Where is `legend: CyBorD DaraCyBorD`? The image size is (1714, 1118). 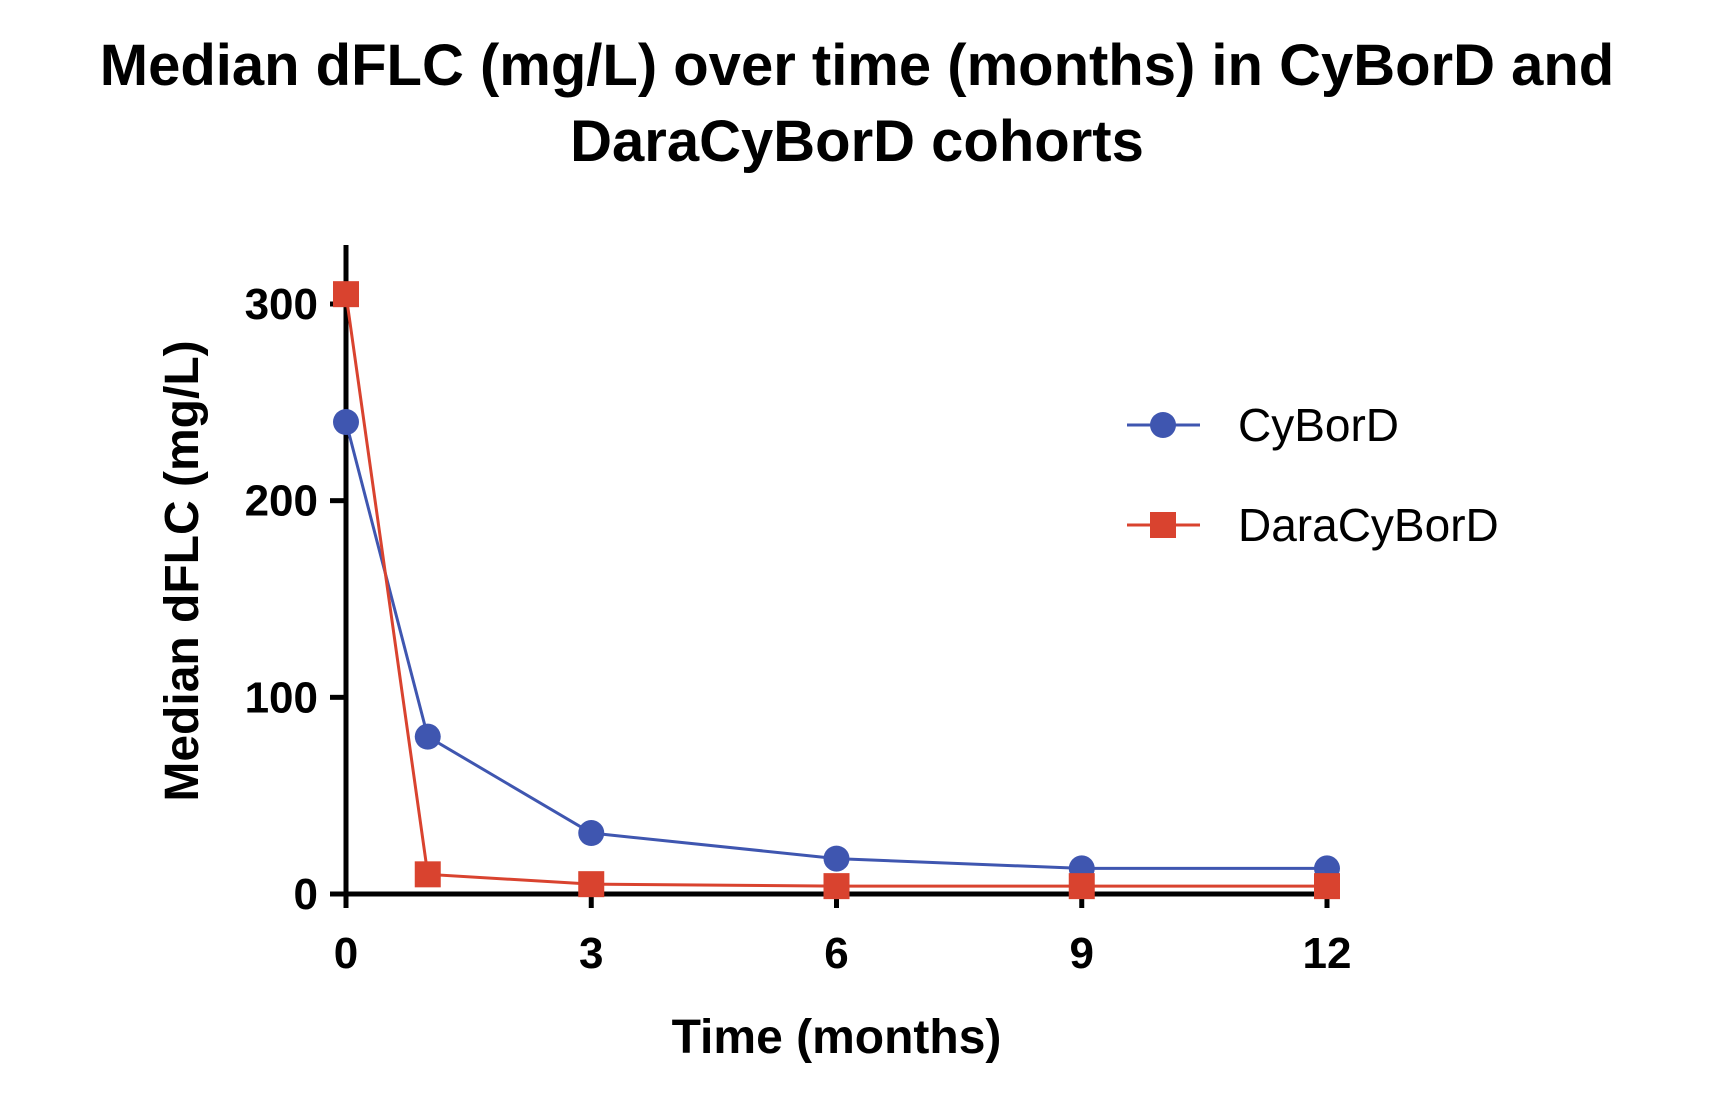 legend: CyBorD DaraCyBorD is located at coordinates (1313, 475).